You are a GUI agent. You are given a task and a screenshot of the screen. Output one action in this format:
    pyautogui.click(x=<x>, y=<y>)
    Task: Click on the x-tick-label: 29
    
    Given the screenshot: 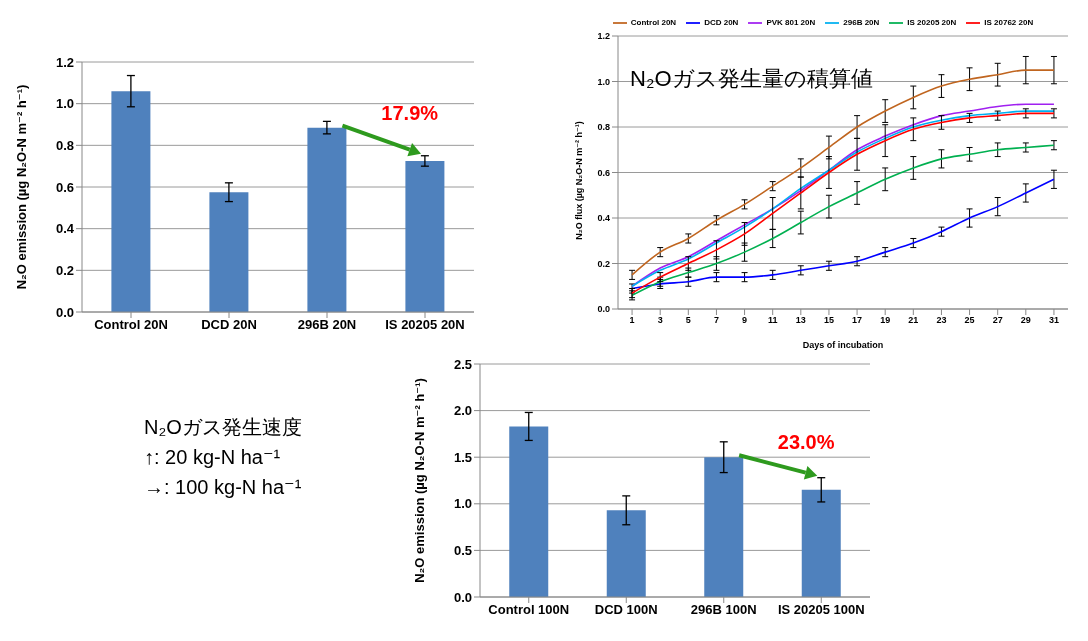 What is the action you would take?
    pyautogui.click(x=1025, y=320)
    